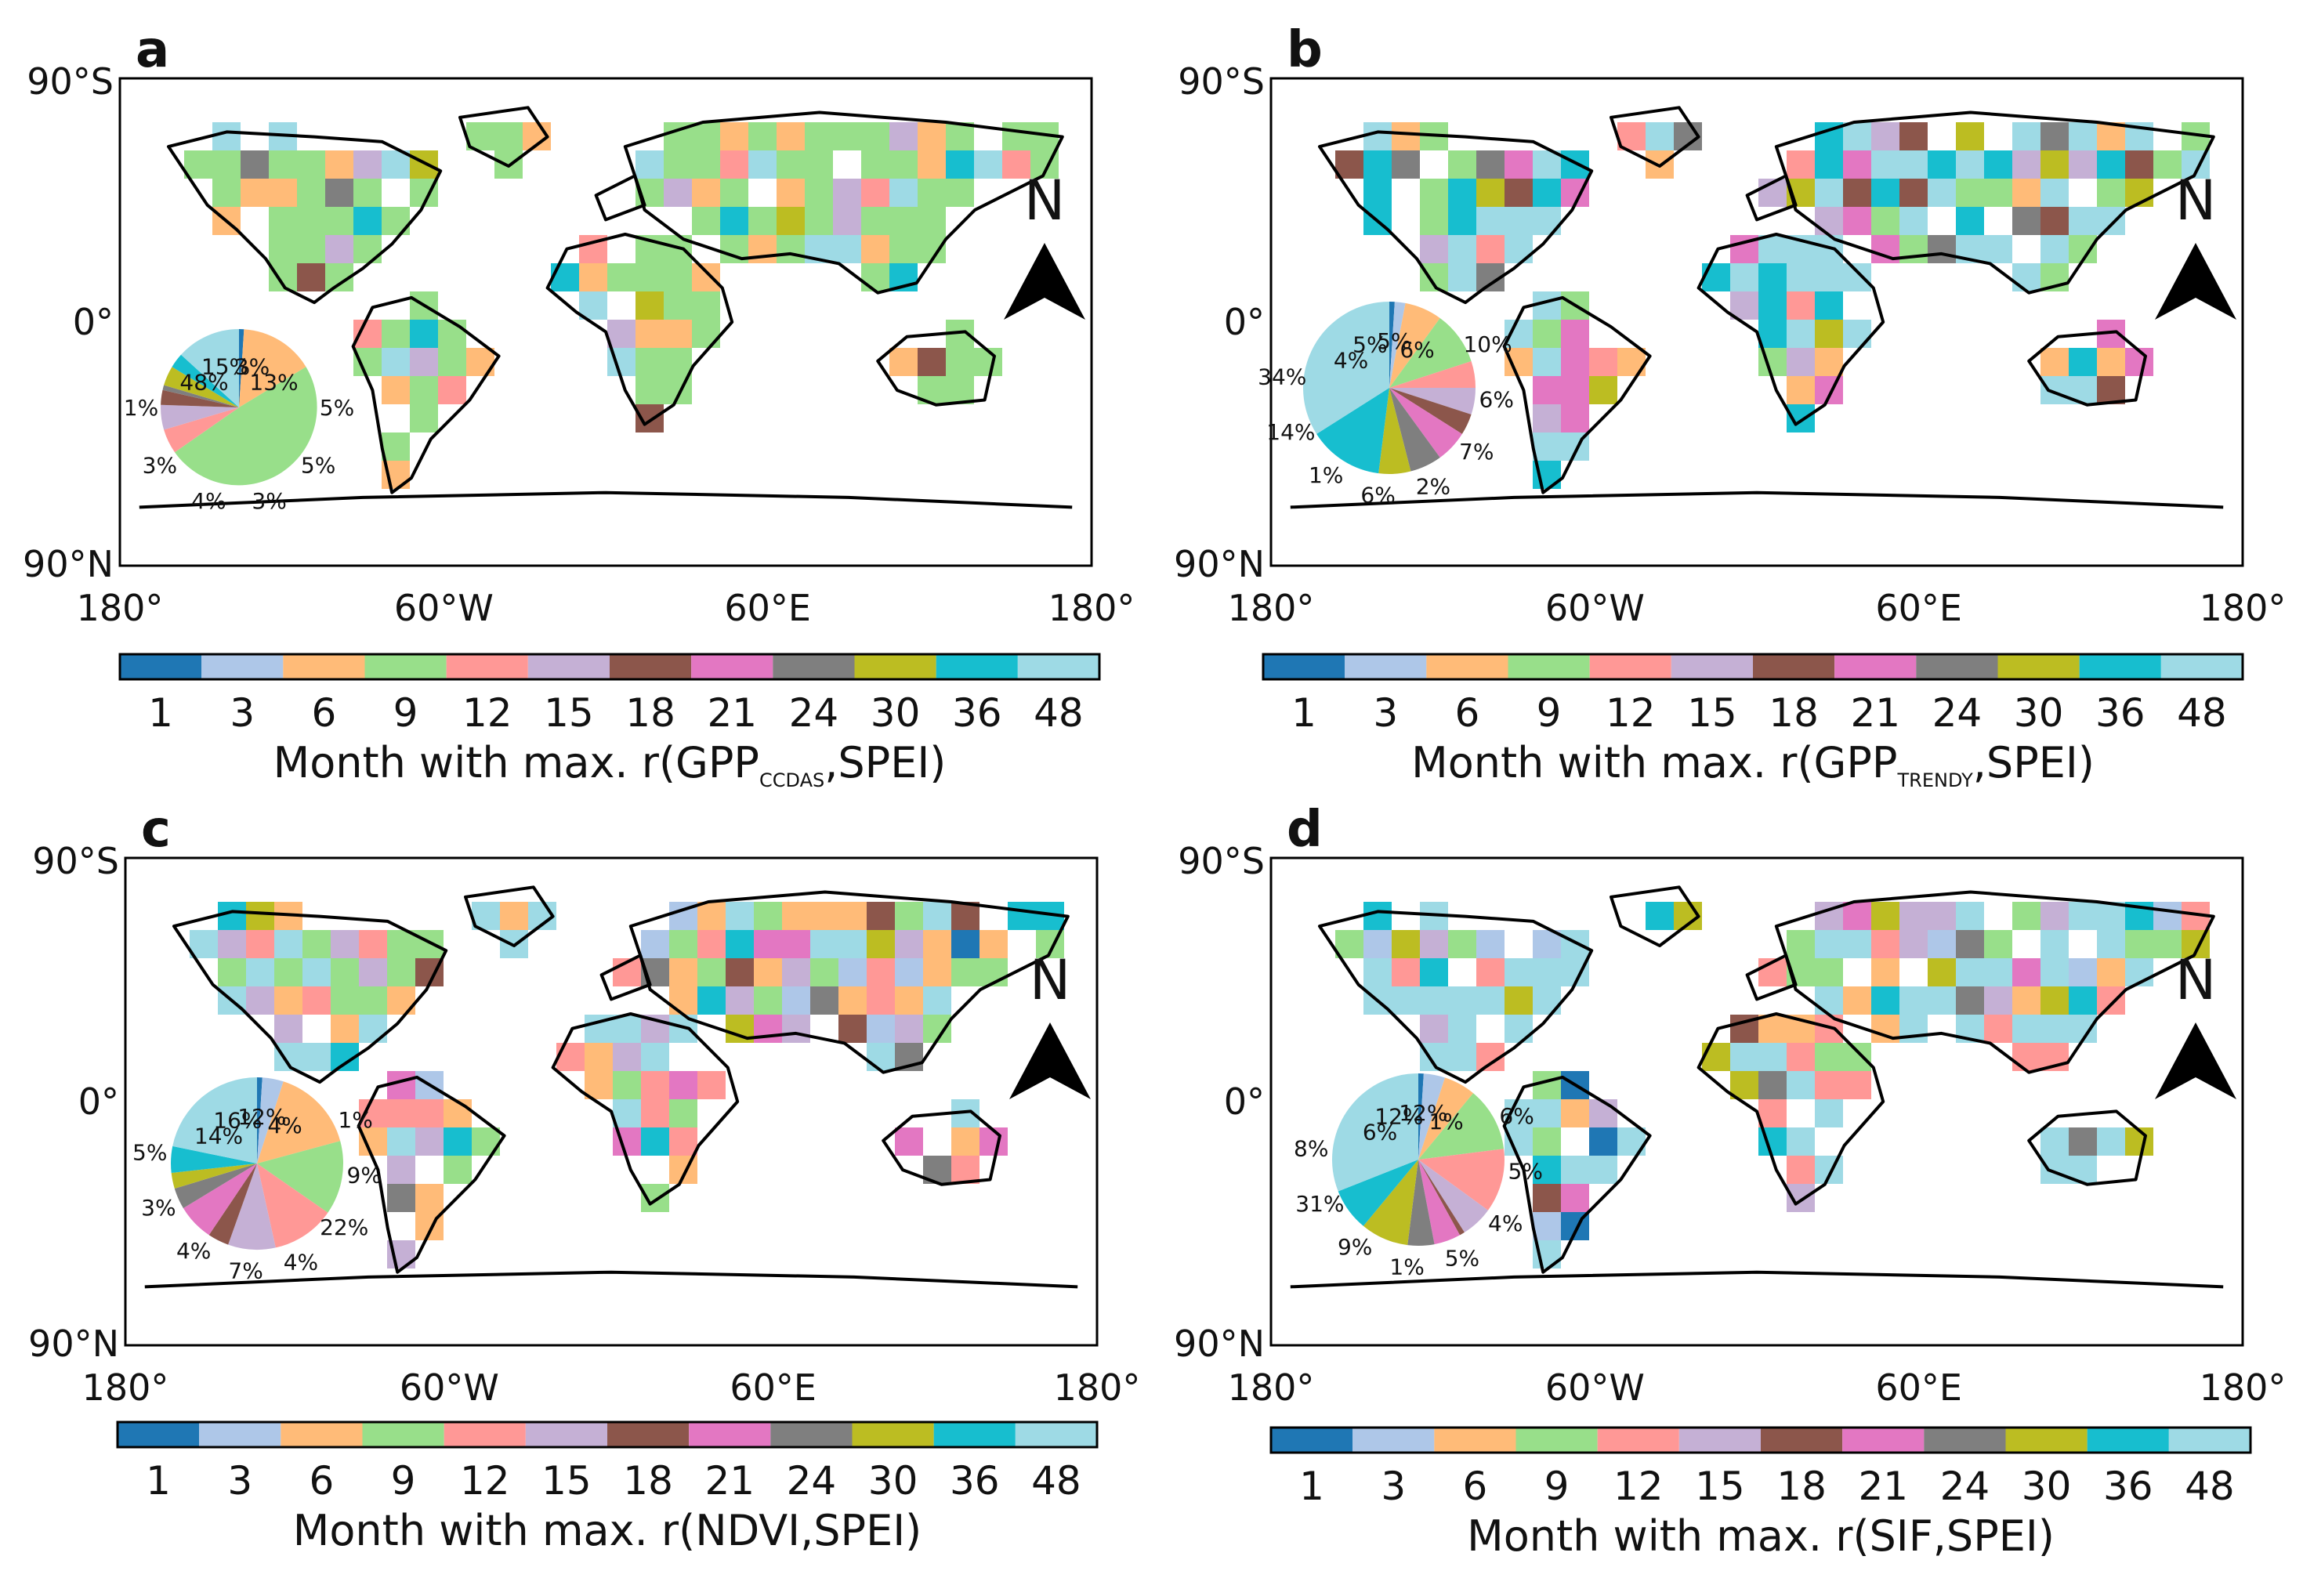 Image resolution: width=2303 pixels, height=1596 pixels. I want to click on pie-label: 1%, so click(1326, 475).